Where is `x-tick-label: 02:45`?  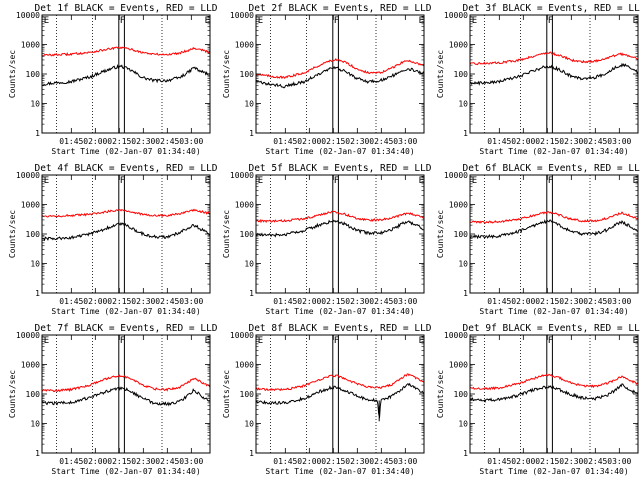 x-tick-label: 02:45 is located at coordinates (595, 461).